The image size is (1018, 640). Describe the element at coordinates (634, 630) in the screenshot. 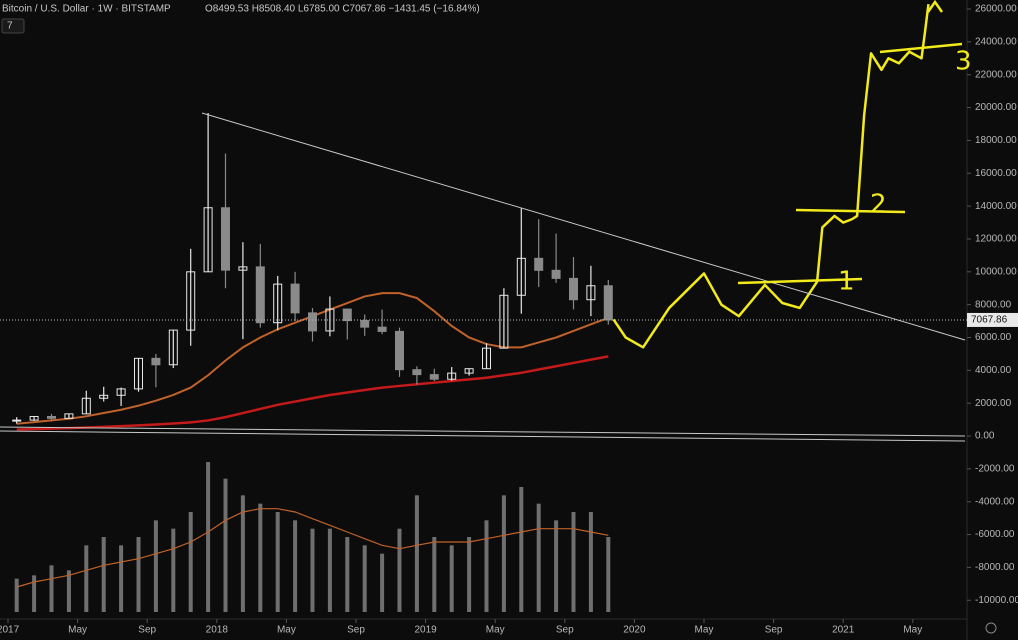

I see `x-tick-label: 2020` at that location.